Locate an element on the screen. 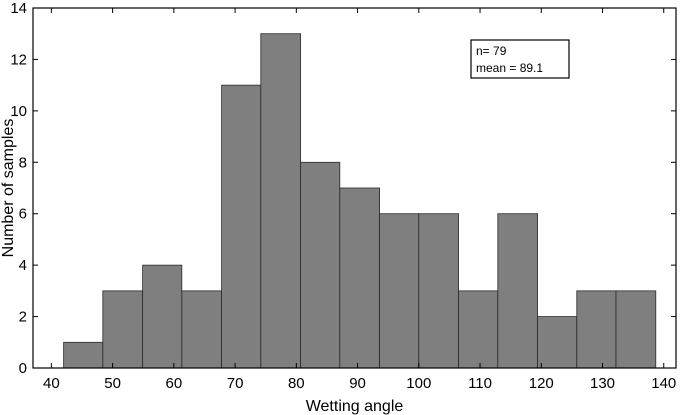 This screenshot has height=415, width=685. x-tick-label: 40 is located at coordinates (51, 383).